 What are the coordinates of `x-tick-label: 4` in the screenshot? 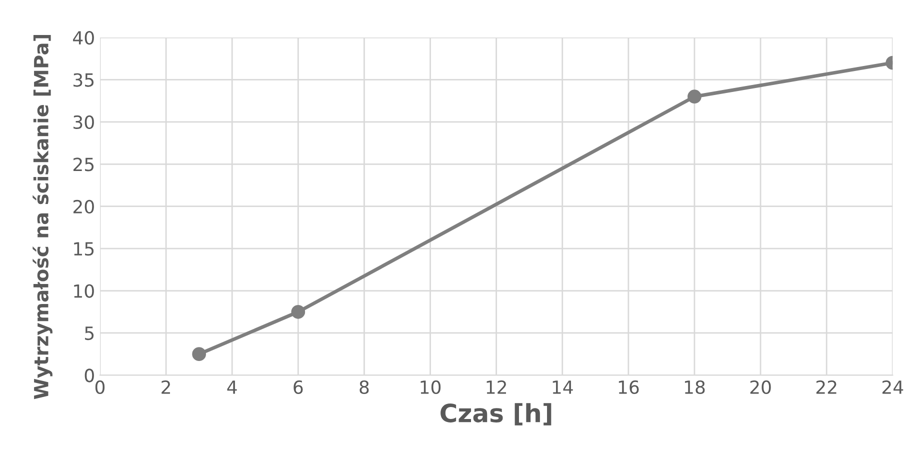 It's located at (232, 387).